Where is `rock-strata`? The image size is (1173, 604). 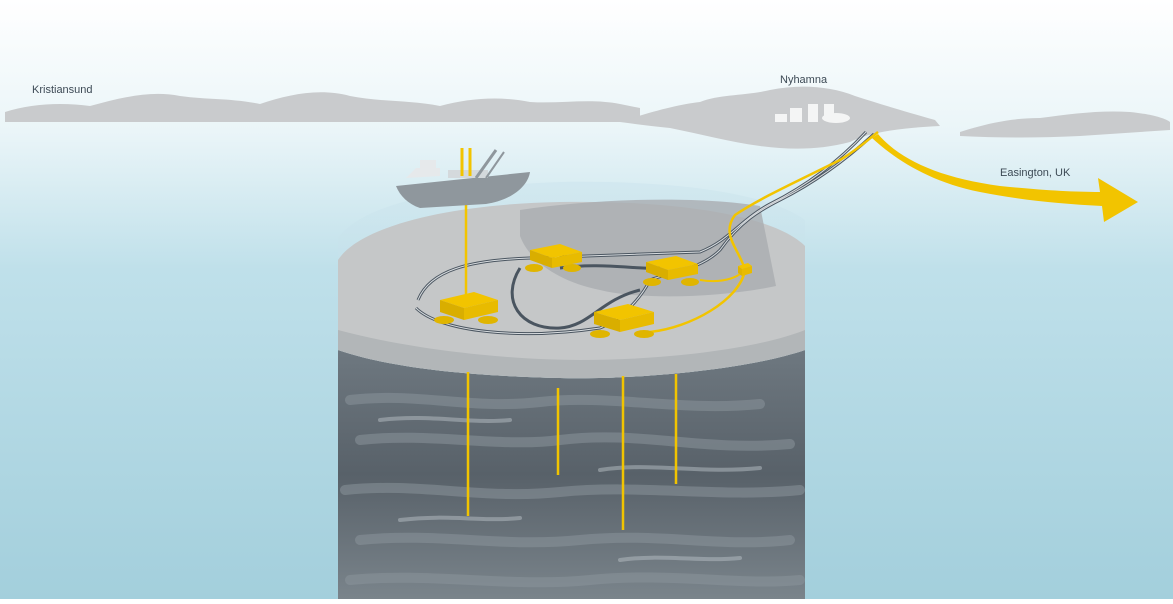 rock-strata is located at coordinates (572, 490).